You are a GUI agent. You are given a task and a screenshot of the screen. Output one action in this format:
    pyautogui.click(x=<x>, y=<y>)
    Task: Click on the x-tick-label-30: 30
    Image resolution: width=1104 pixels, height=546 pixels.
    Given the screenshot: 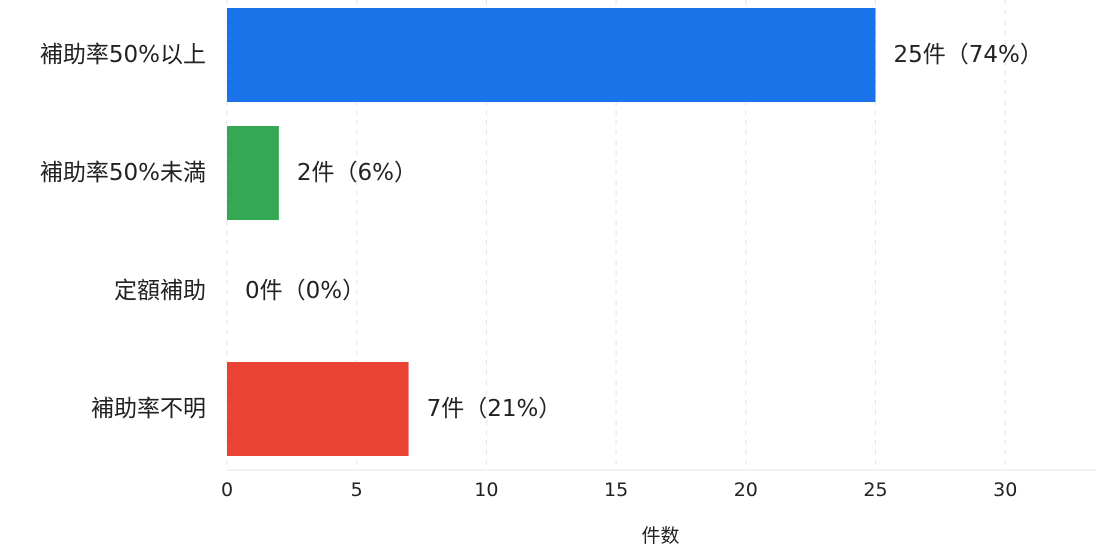 What is the action you would take?
    pyautogui.click(x=1005, y=490)
    